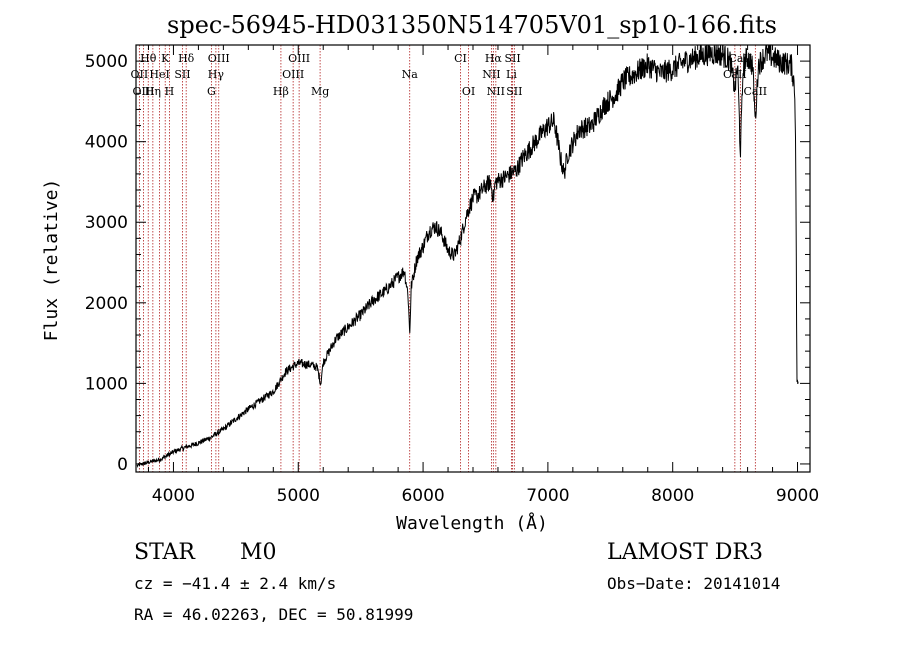 This screenshot has width=900, height=649. I want to click on spectral-line-label: Na, so click(410, 74).